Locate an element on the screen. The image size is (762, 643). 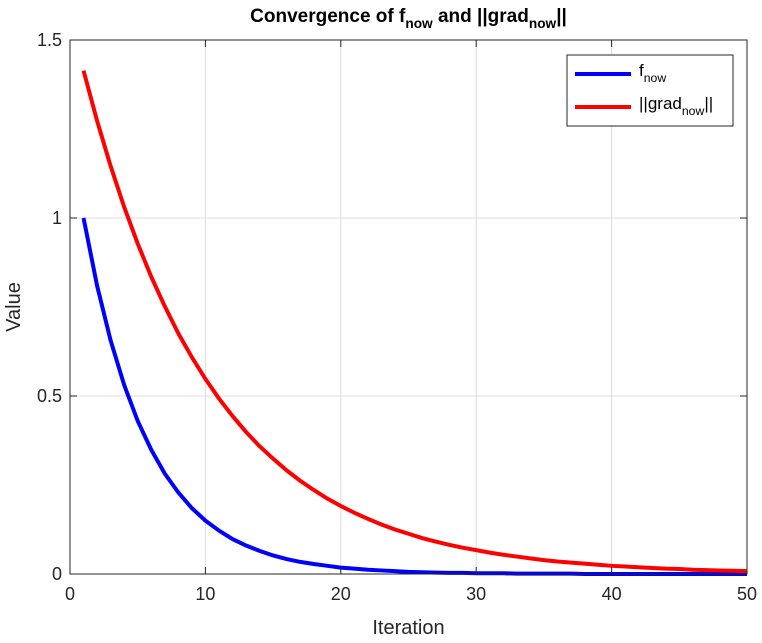
x-tick-label: 0 is located at coordinates (70, 594).